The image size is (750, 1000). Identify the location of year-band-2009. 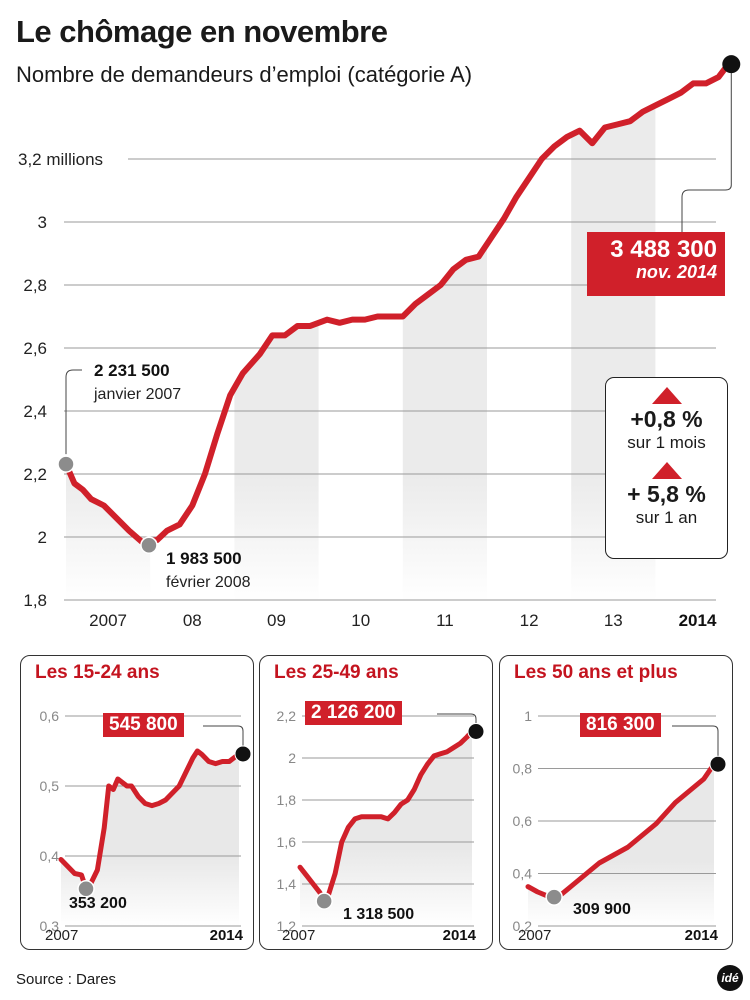
(276, 350).